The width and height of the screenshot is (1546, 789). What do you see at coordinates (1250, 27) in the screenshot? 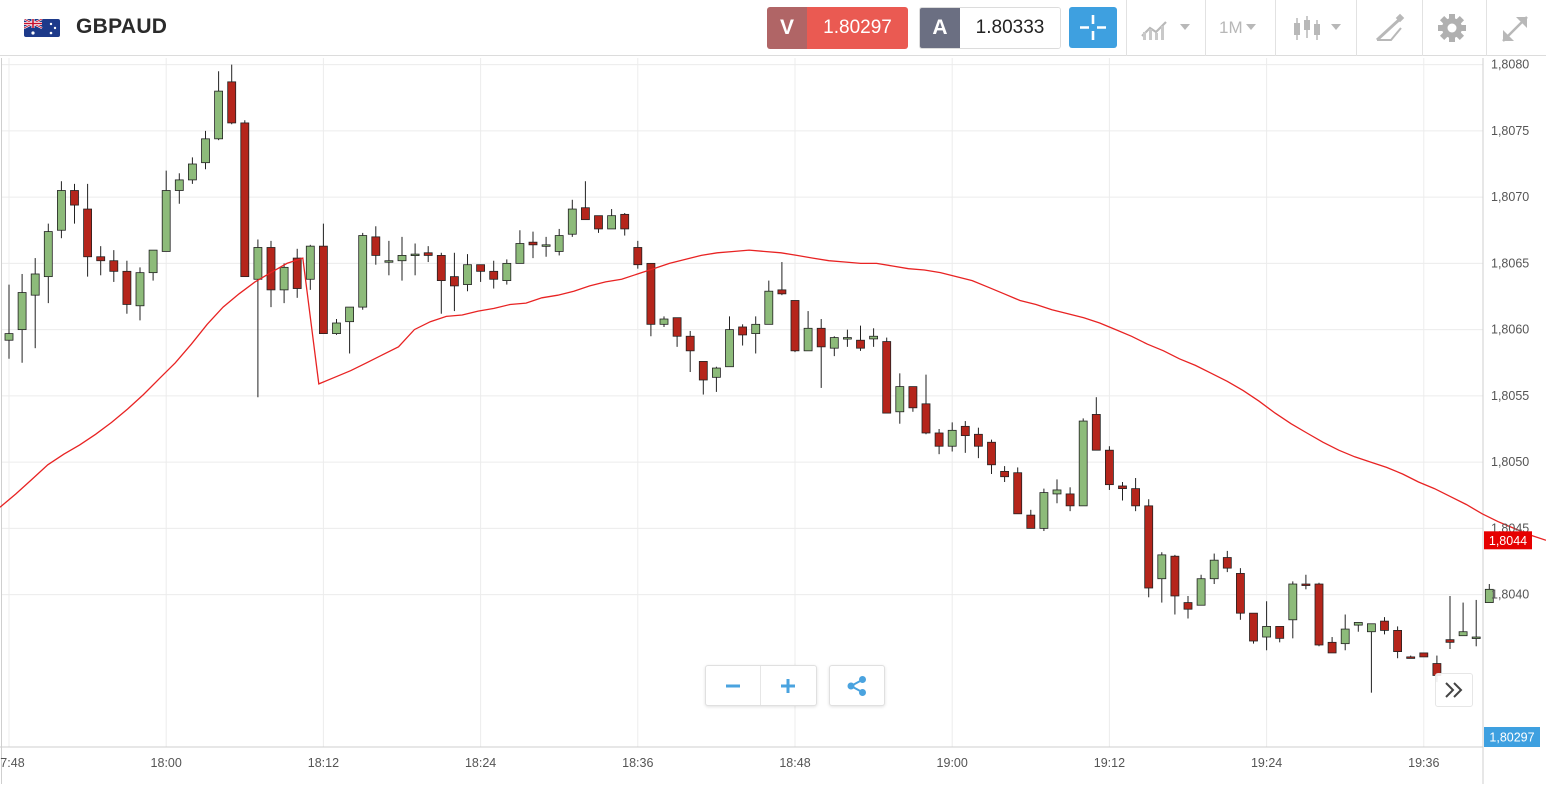
I see `chevron-down-icon` at bounding box center [1250, 27].